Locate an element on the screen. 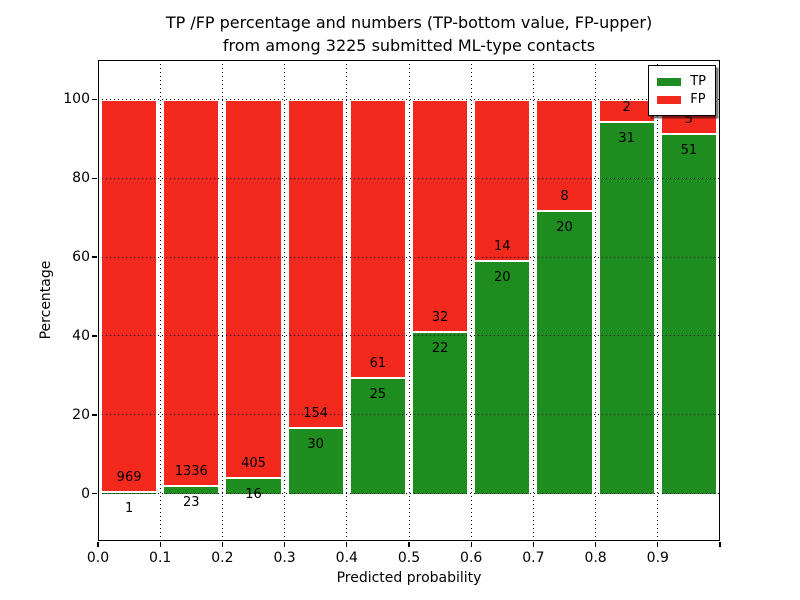  fp-count-label: 32 is located at coordinates (440, 318).